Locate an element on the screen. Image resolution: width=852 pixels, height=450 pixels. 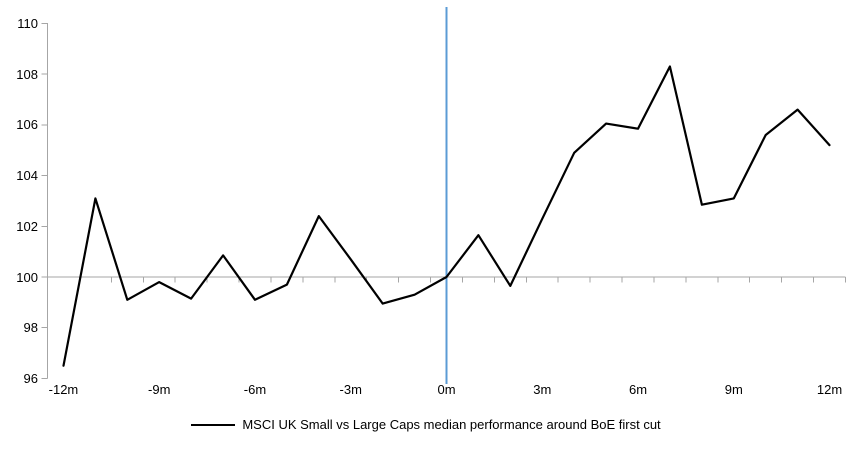
y-axis-tick-label: 104 is located at coordinates (27, 176).